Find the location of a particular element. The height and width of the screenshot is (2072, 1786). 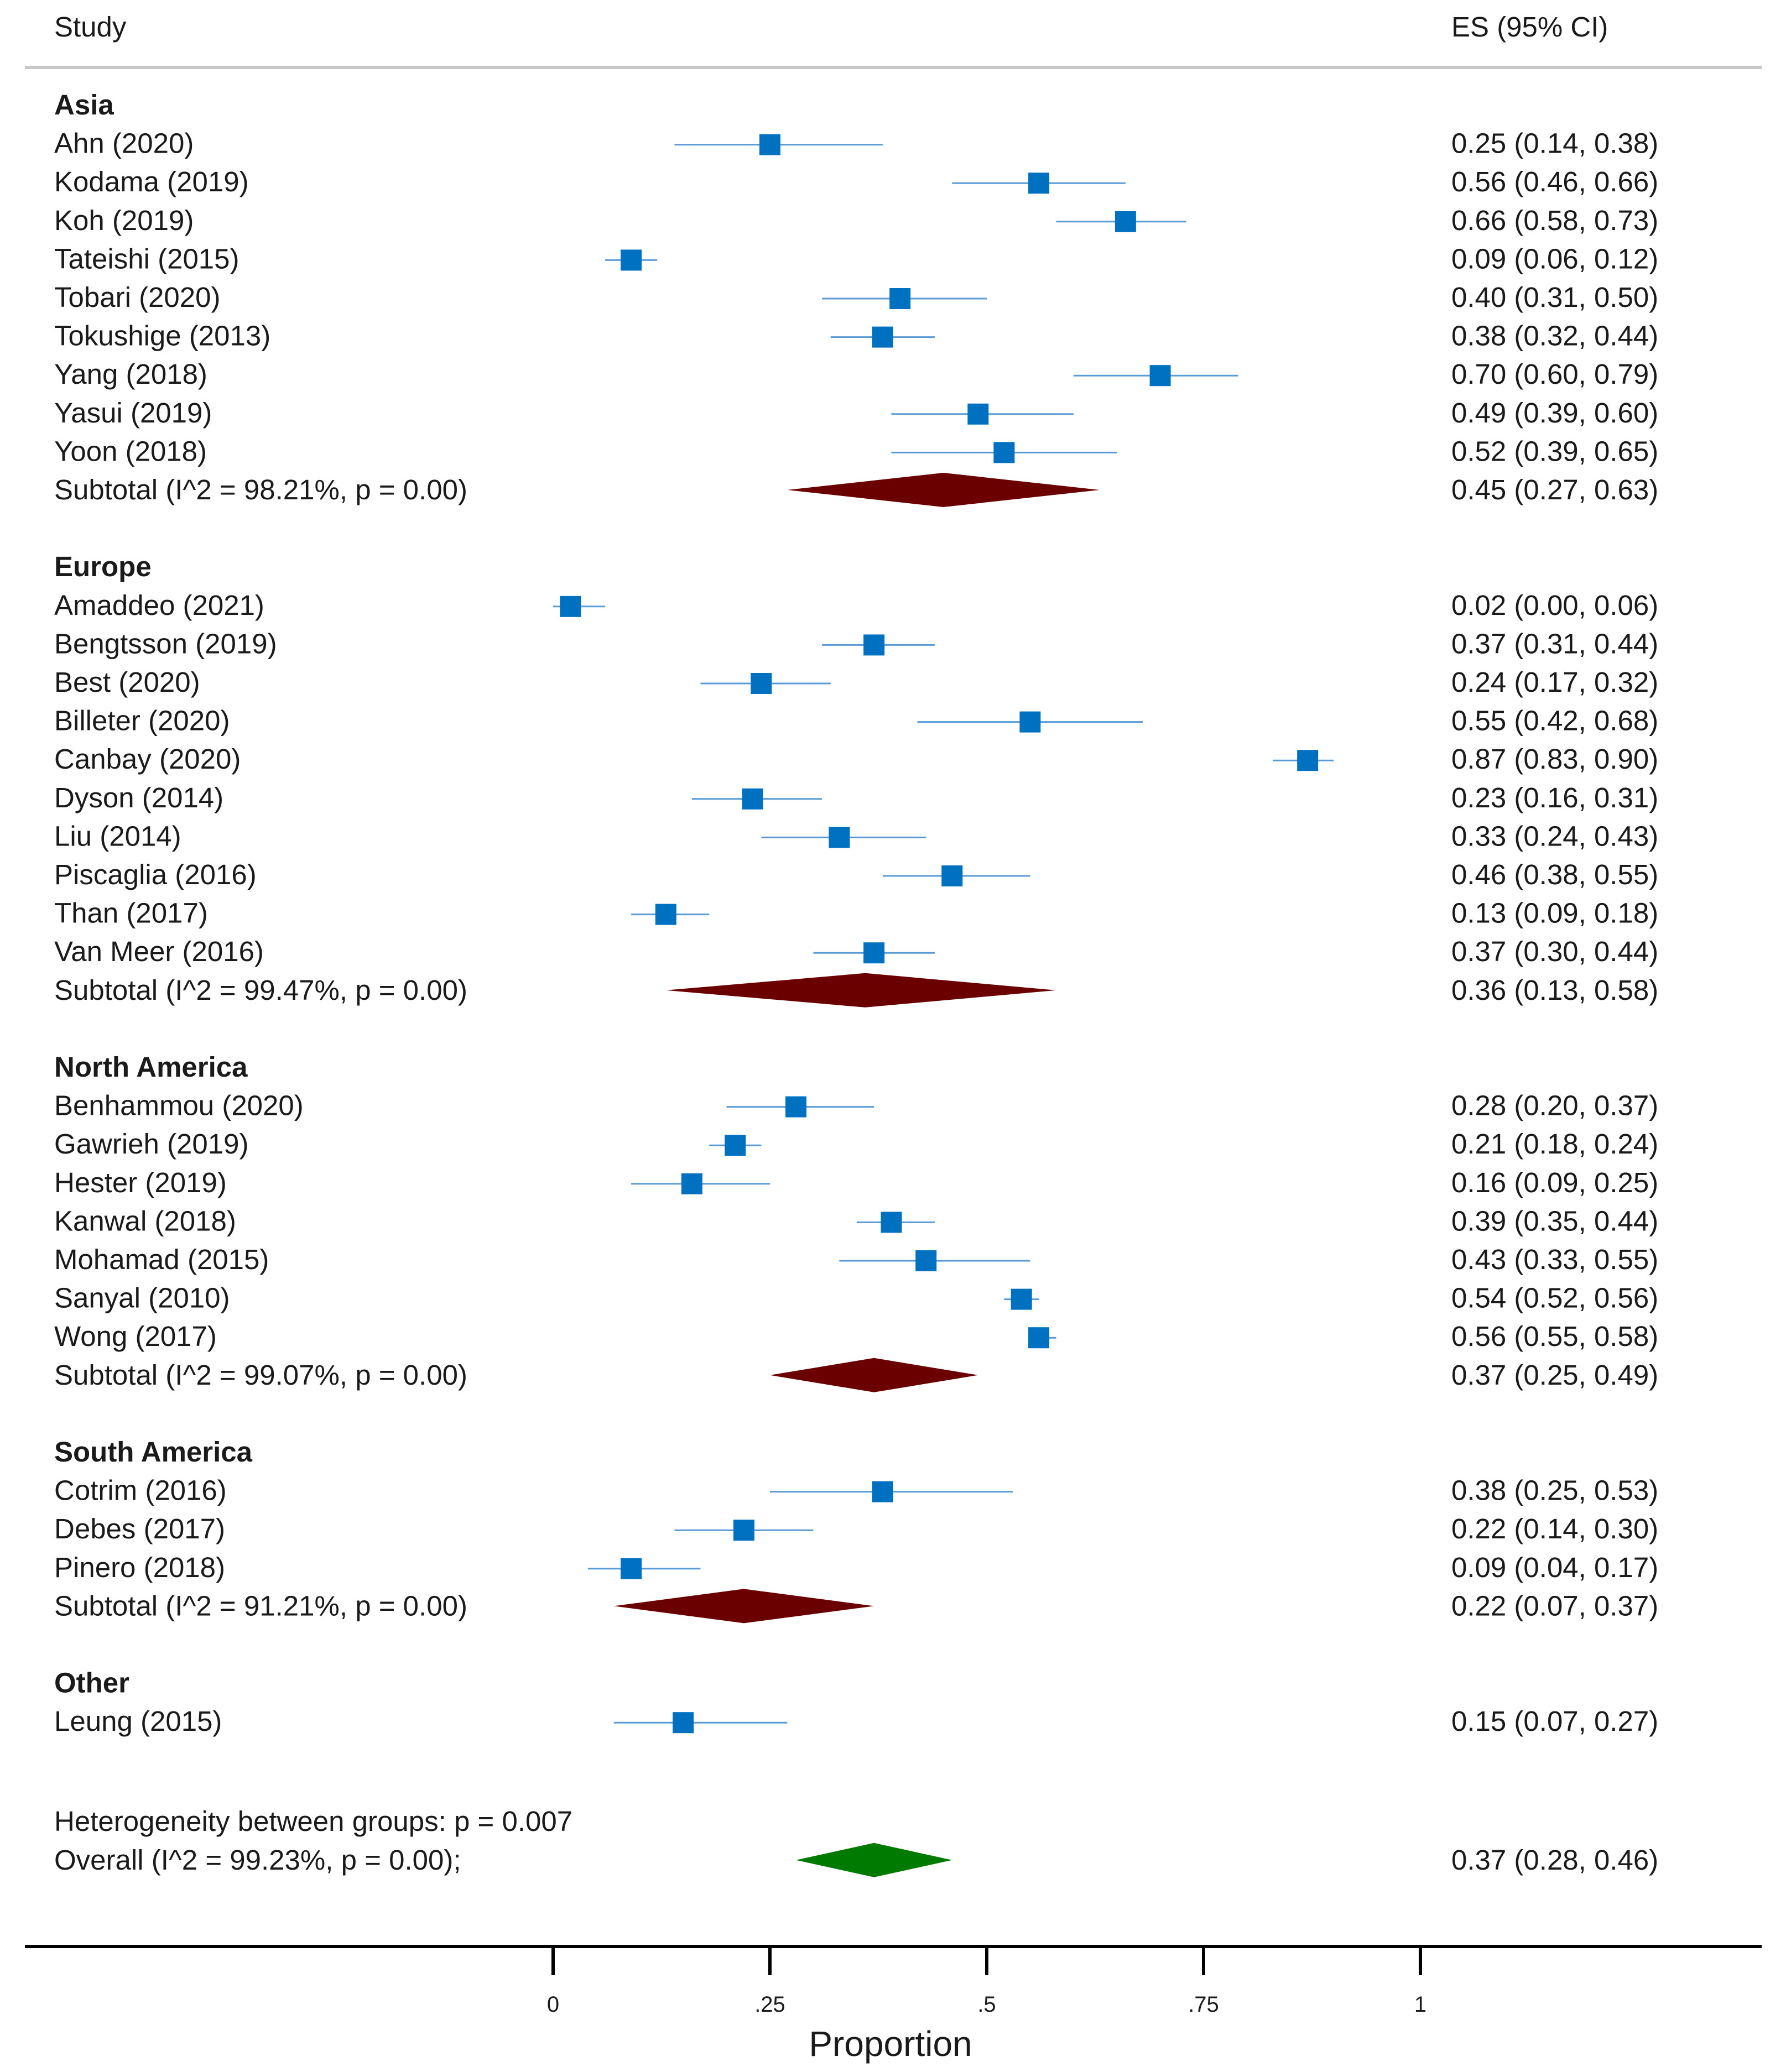

study-es-ci: 0.21 (0.18, 0.24) is located at coordinates (1554, 1144).